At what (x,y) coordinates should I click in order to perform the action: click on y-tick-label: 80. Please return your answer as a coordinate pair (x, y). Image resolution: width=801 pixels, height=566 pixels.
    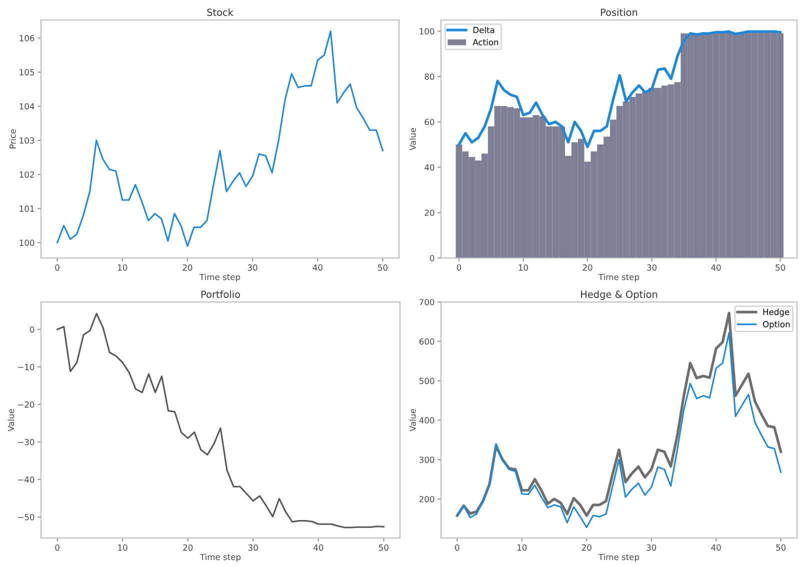
    Looking at the image, I should click on (429, 76).